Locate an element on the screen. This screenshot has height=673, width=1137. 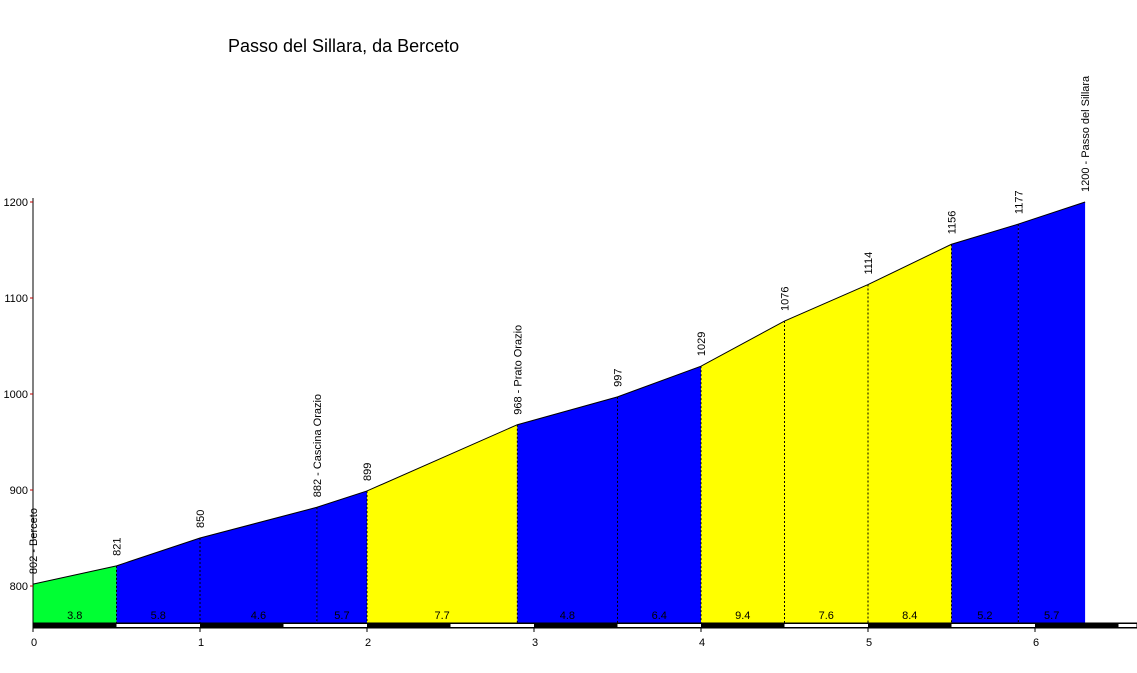
point-label: 1200 - Passo del Sillara is located at coordinates (1086, 133).